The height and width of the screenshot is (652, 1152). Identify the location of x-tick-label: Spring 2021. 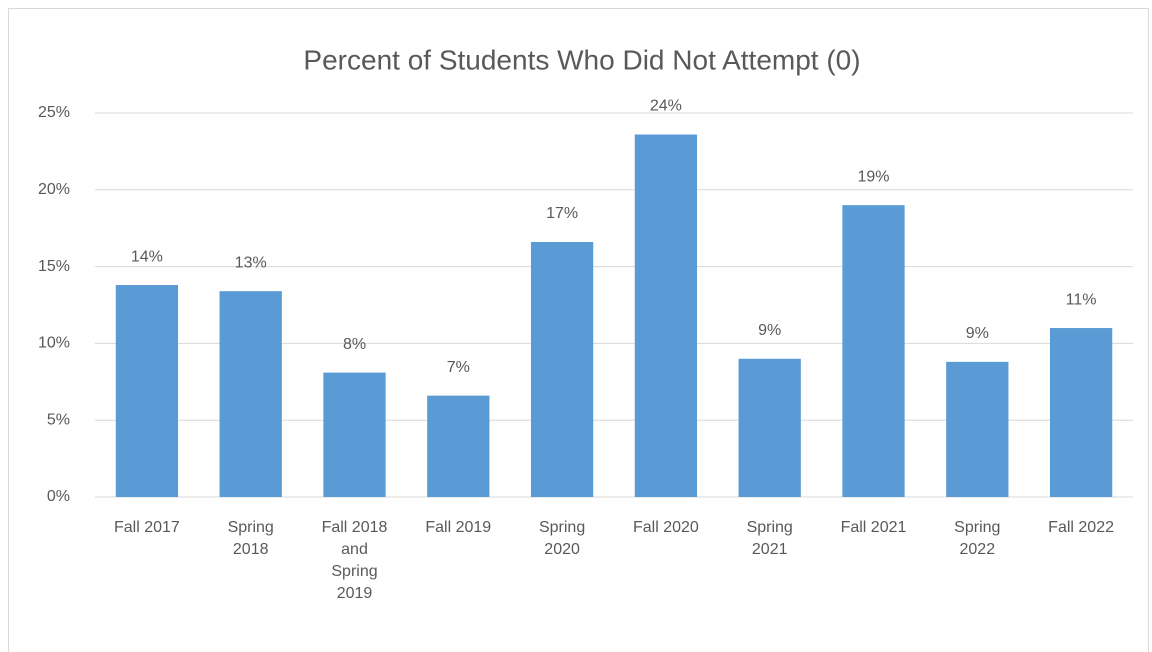
(769, 538).